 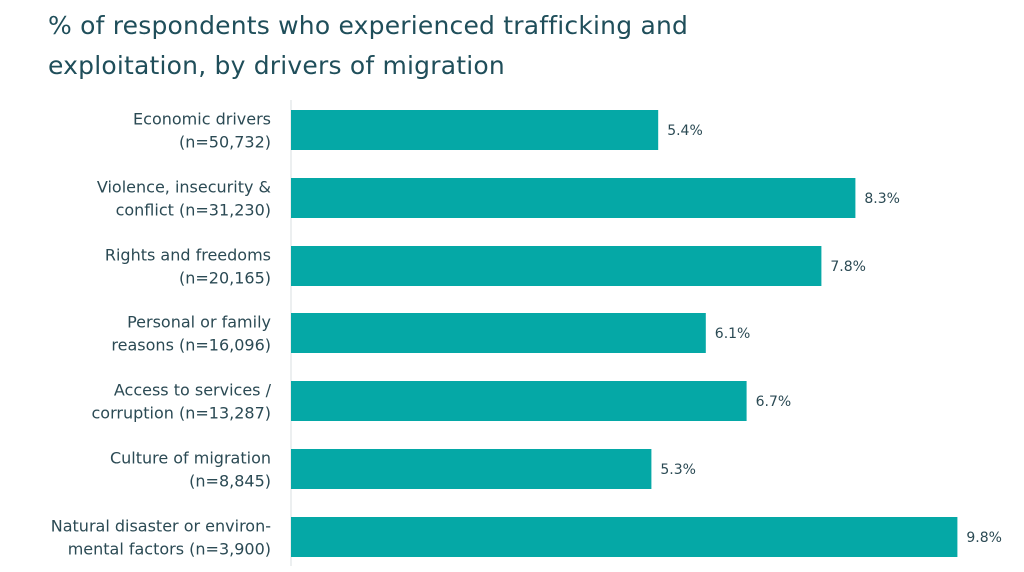 What do you see at coordinates (199, 322) in the screenshot?
I see `category-label: Personal or family` at bounding box center [199, 322].